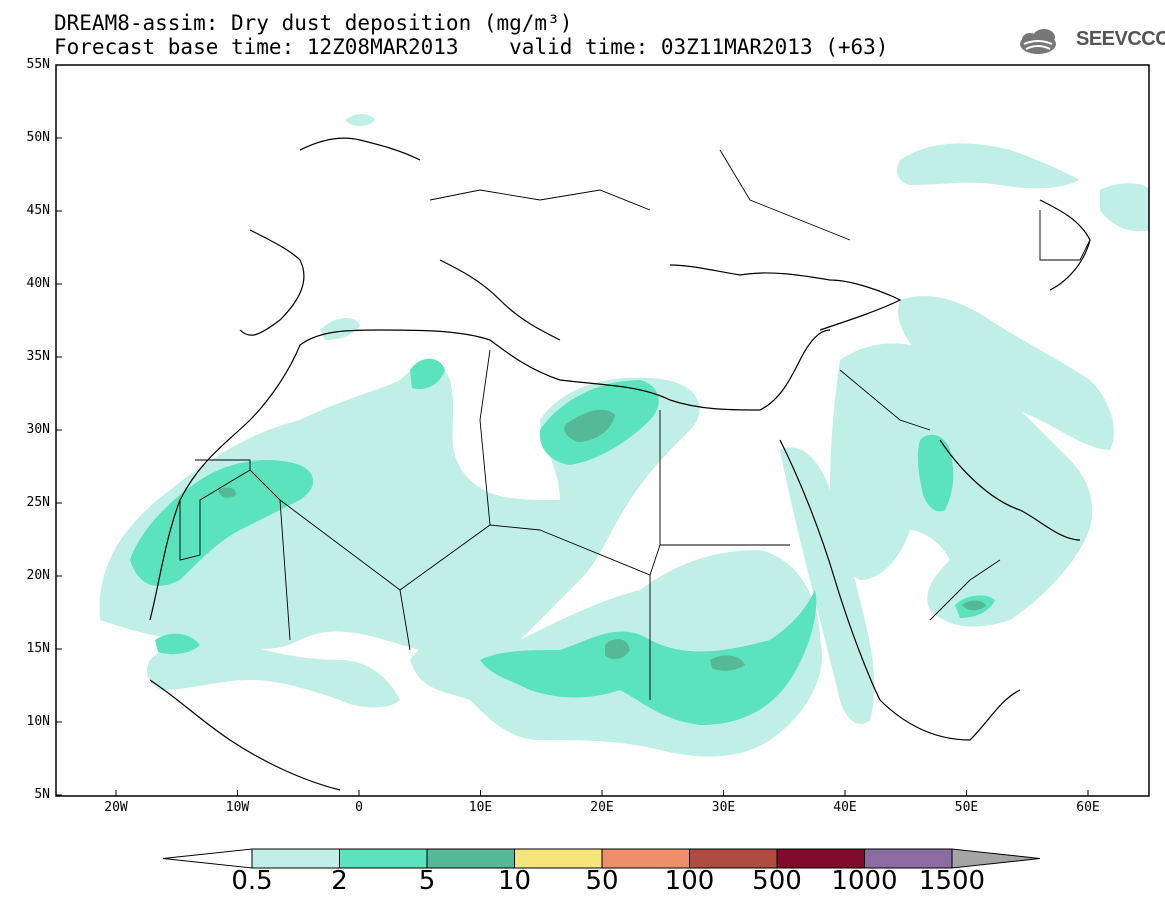  I want to click on lat-label: 35N, so click(38, 356).